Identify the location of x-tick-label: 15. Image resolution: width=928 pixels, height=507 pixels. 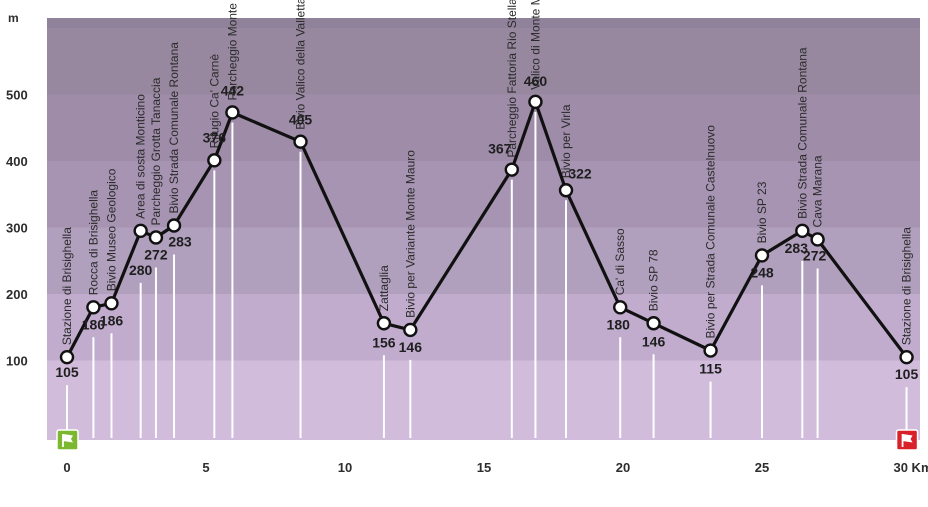
(484, 467).